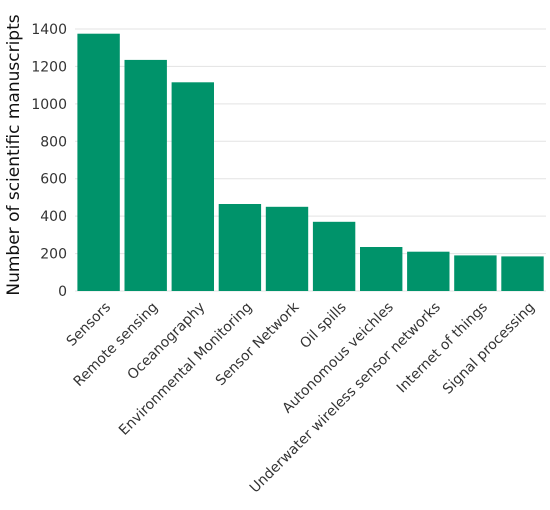 This screenshot has height=510, width=550. I want to click on x-category-label: Remote sensing, so click(116, 344).